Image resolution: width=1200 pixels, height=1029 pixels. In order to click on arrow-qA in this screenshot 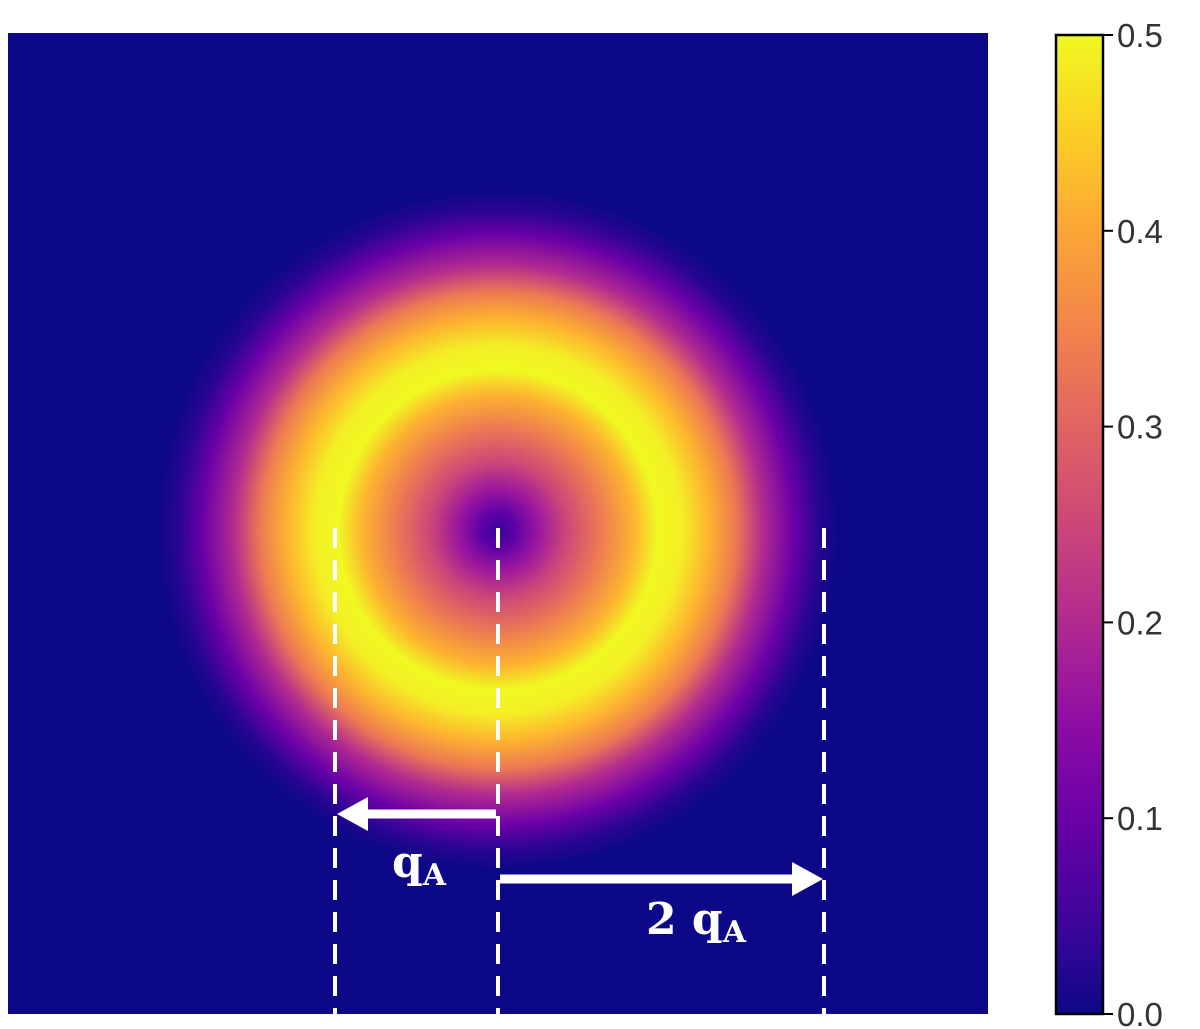, I will do `click(416, 814)`.